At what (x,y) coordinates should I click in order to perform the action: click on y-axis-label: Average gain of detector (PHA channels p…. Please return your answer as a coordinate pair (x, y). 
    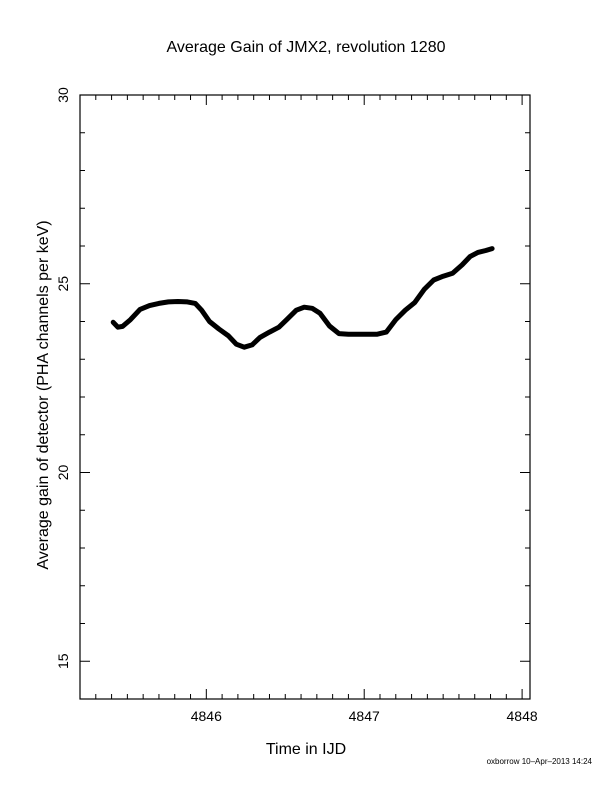
    Looking at the image, I should click on (43, 394).